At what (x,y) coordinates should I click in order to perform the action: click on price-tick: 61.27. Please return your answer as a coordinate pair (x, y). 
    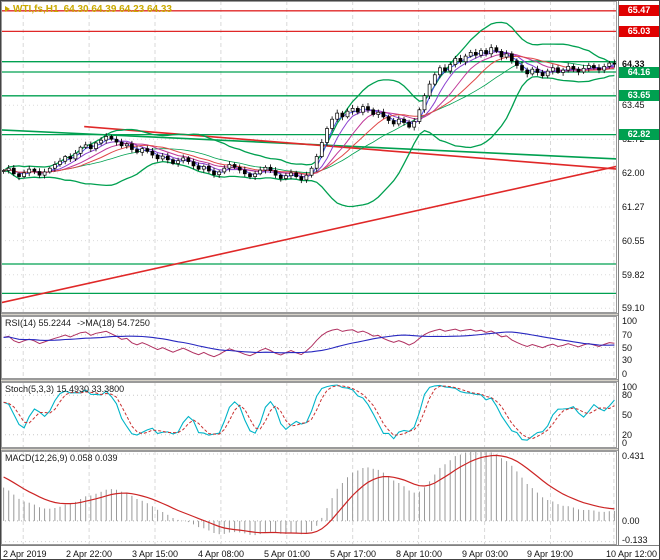
    Looking at the image, I should click on (633, 207).